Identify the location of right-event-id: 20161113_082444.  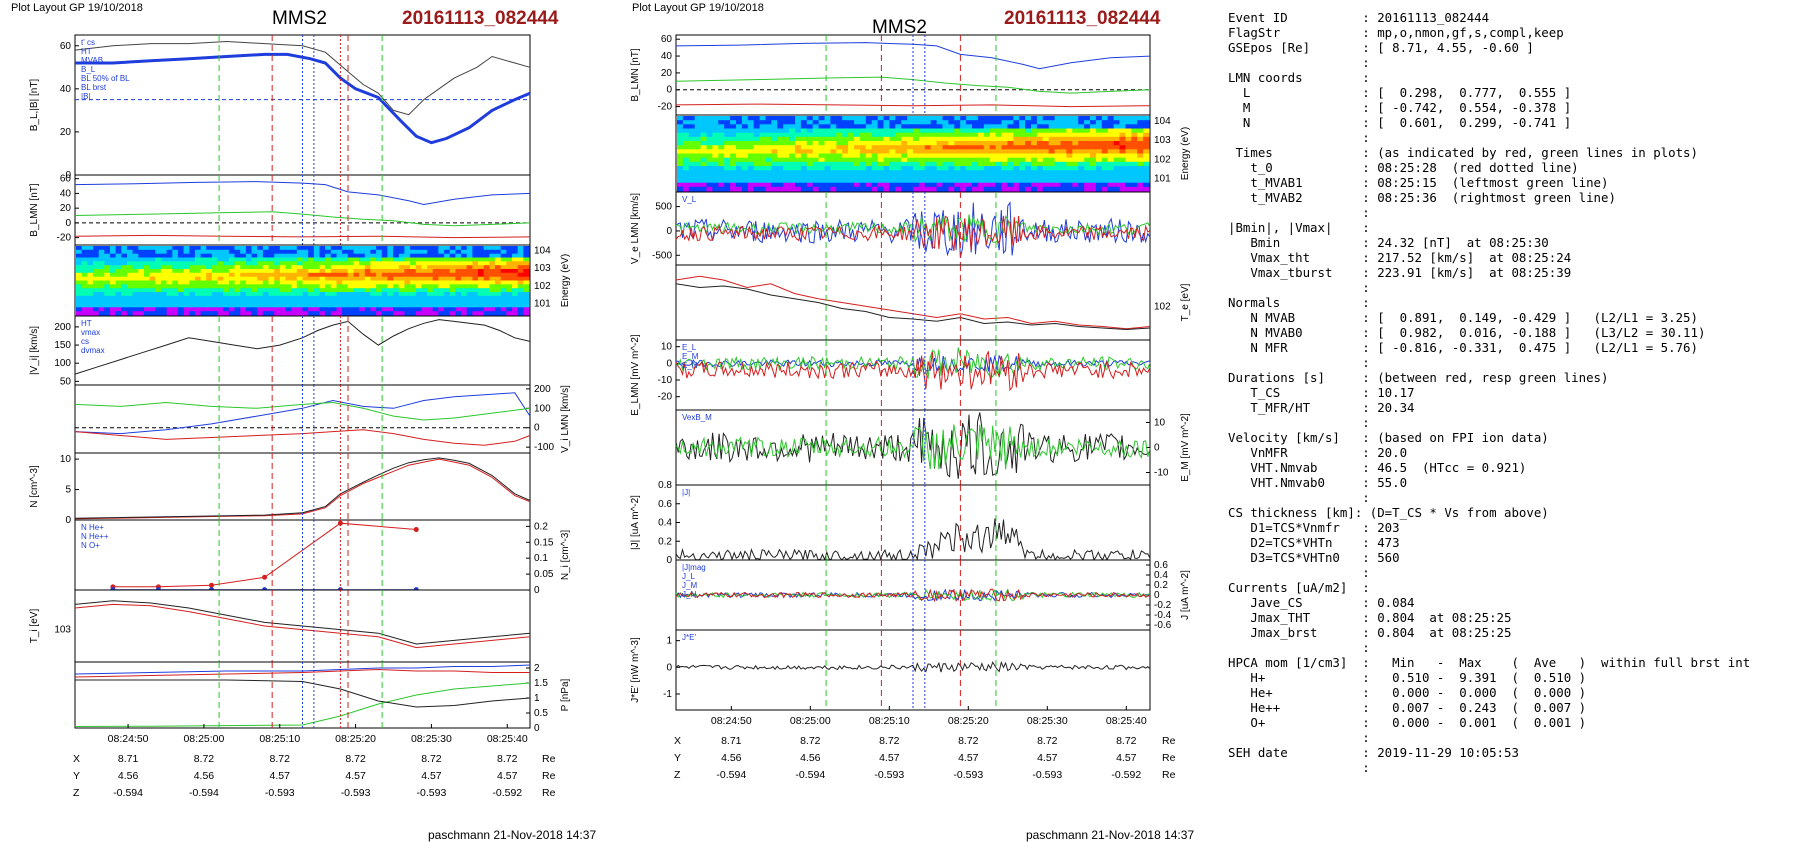
(1082, 18).